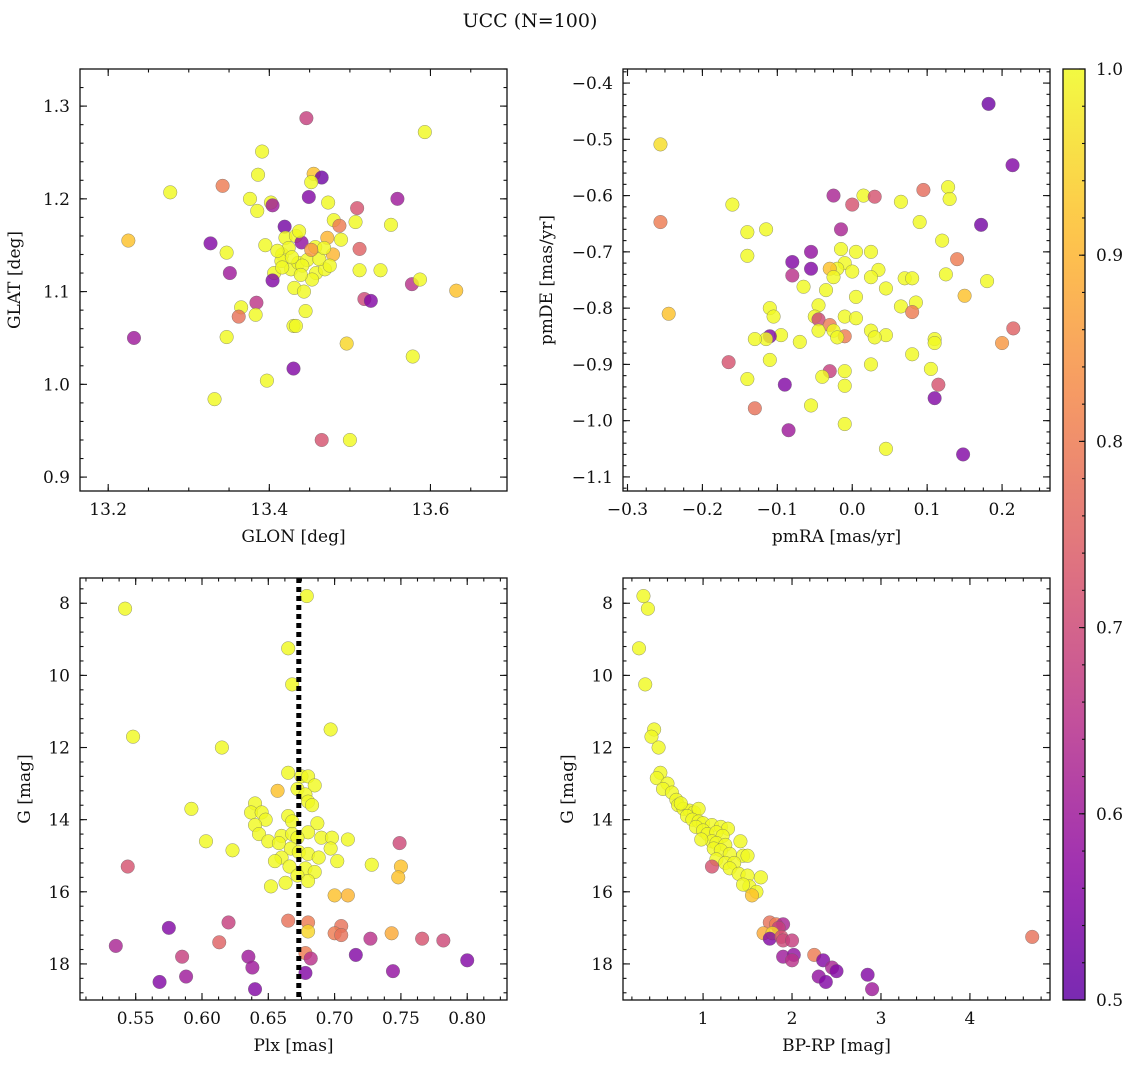 The height and width of the screenshot is (1072, 1136). Describe the element at coordinates (627, 510) in the screenshot. I see `x-tick-label: −0.3` at that location.